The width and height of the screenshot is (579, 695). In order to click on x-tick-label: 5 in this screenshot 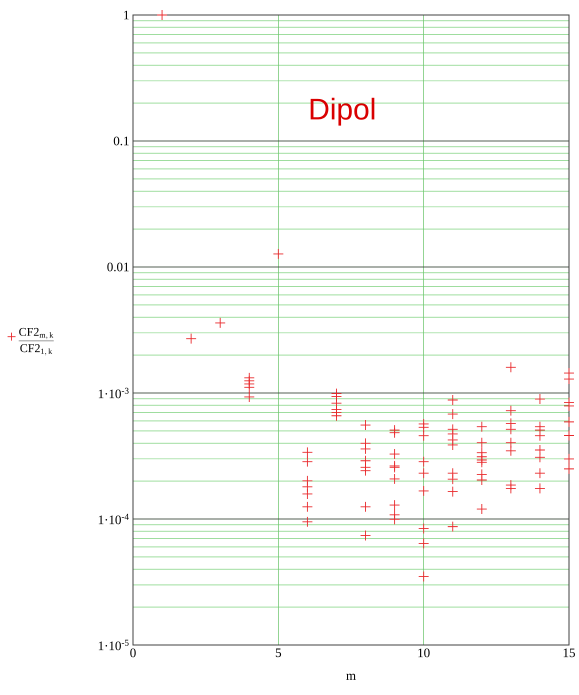, I will do `click(279, 653)`.